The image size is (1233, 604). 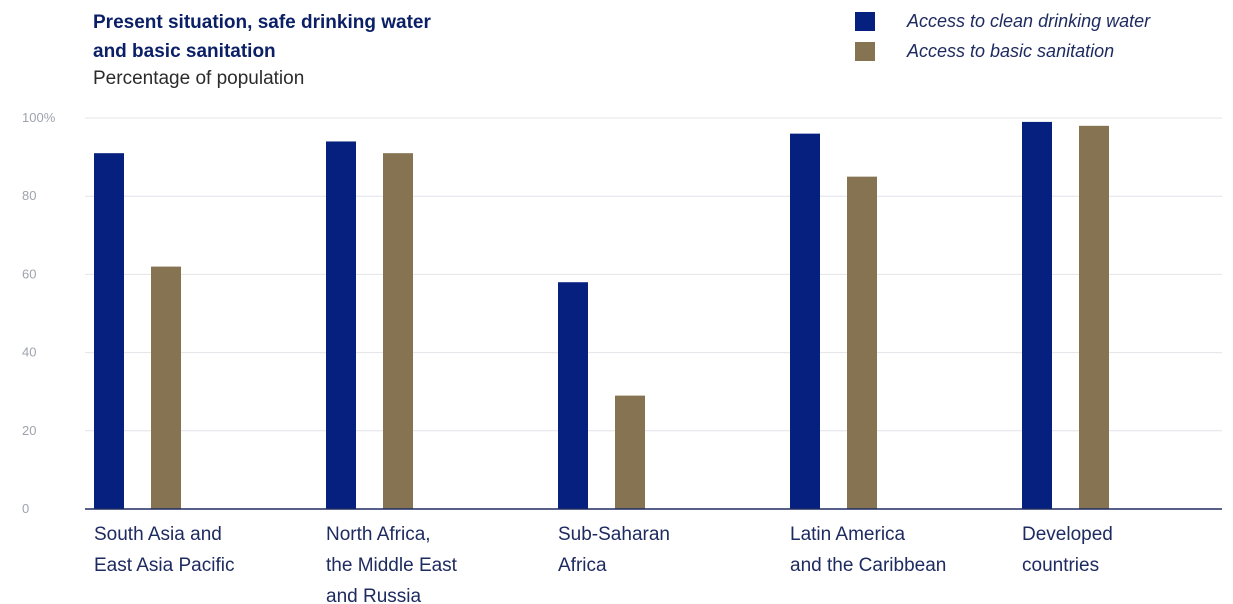 What do you see at coordinates (1067, 534) in the screenshot?
I see `category-label-line: Developed` at bounding box center [1067, 534].